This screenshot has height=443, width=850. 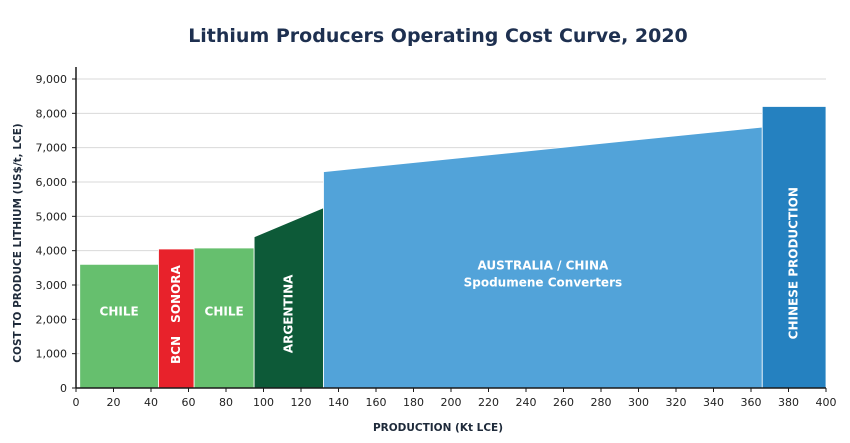 What do you see at coordinates (826, 402) in the screenshot?
I see `x-tick-label: 400` at bounding box center [826, 402].